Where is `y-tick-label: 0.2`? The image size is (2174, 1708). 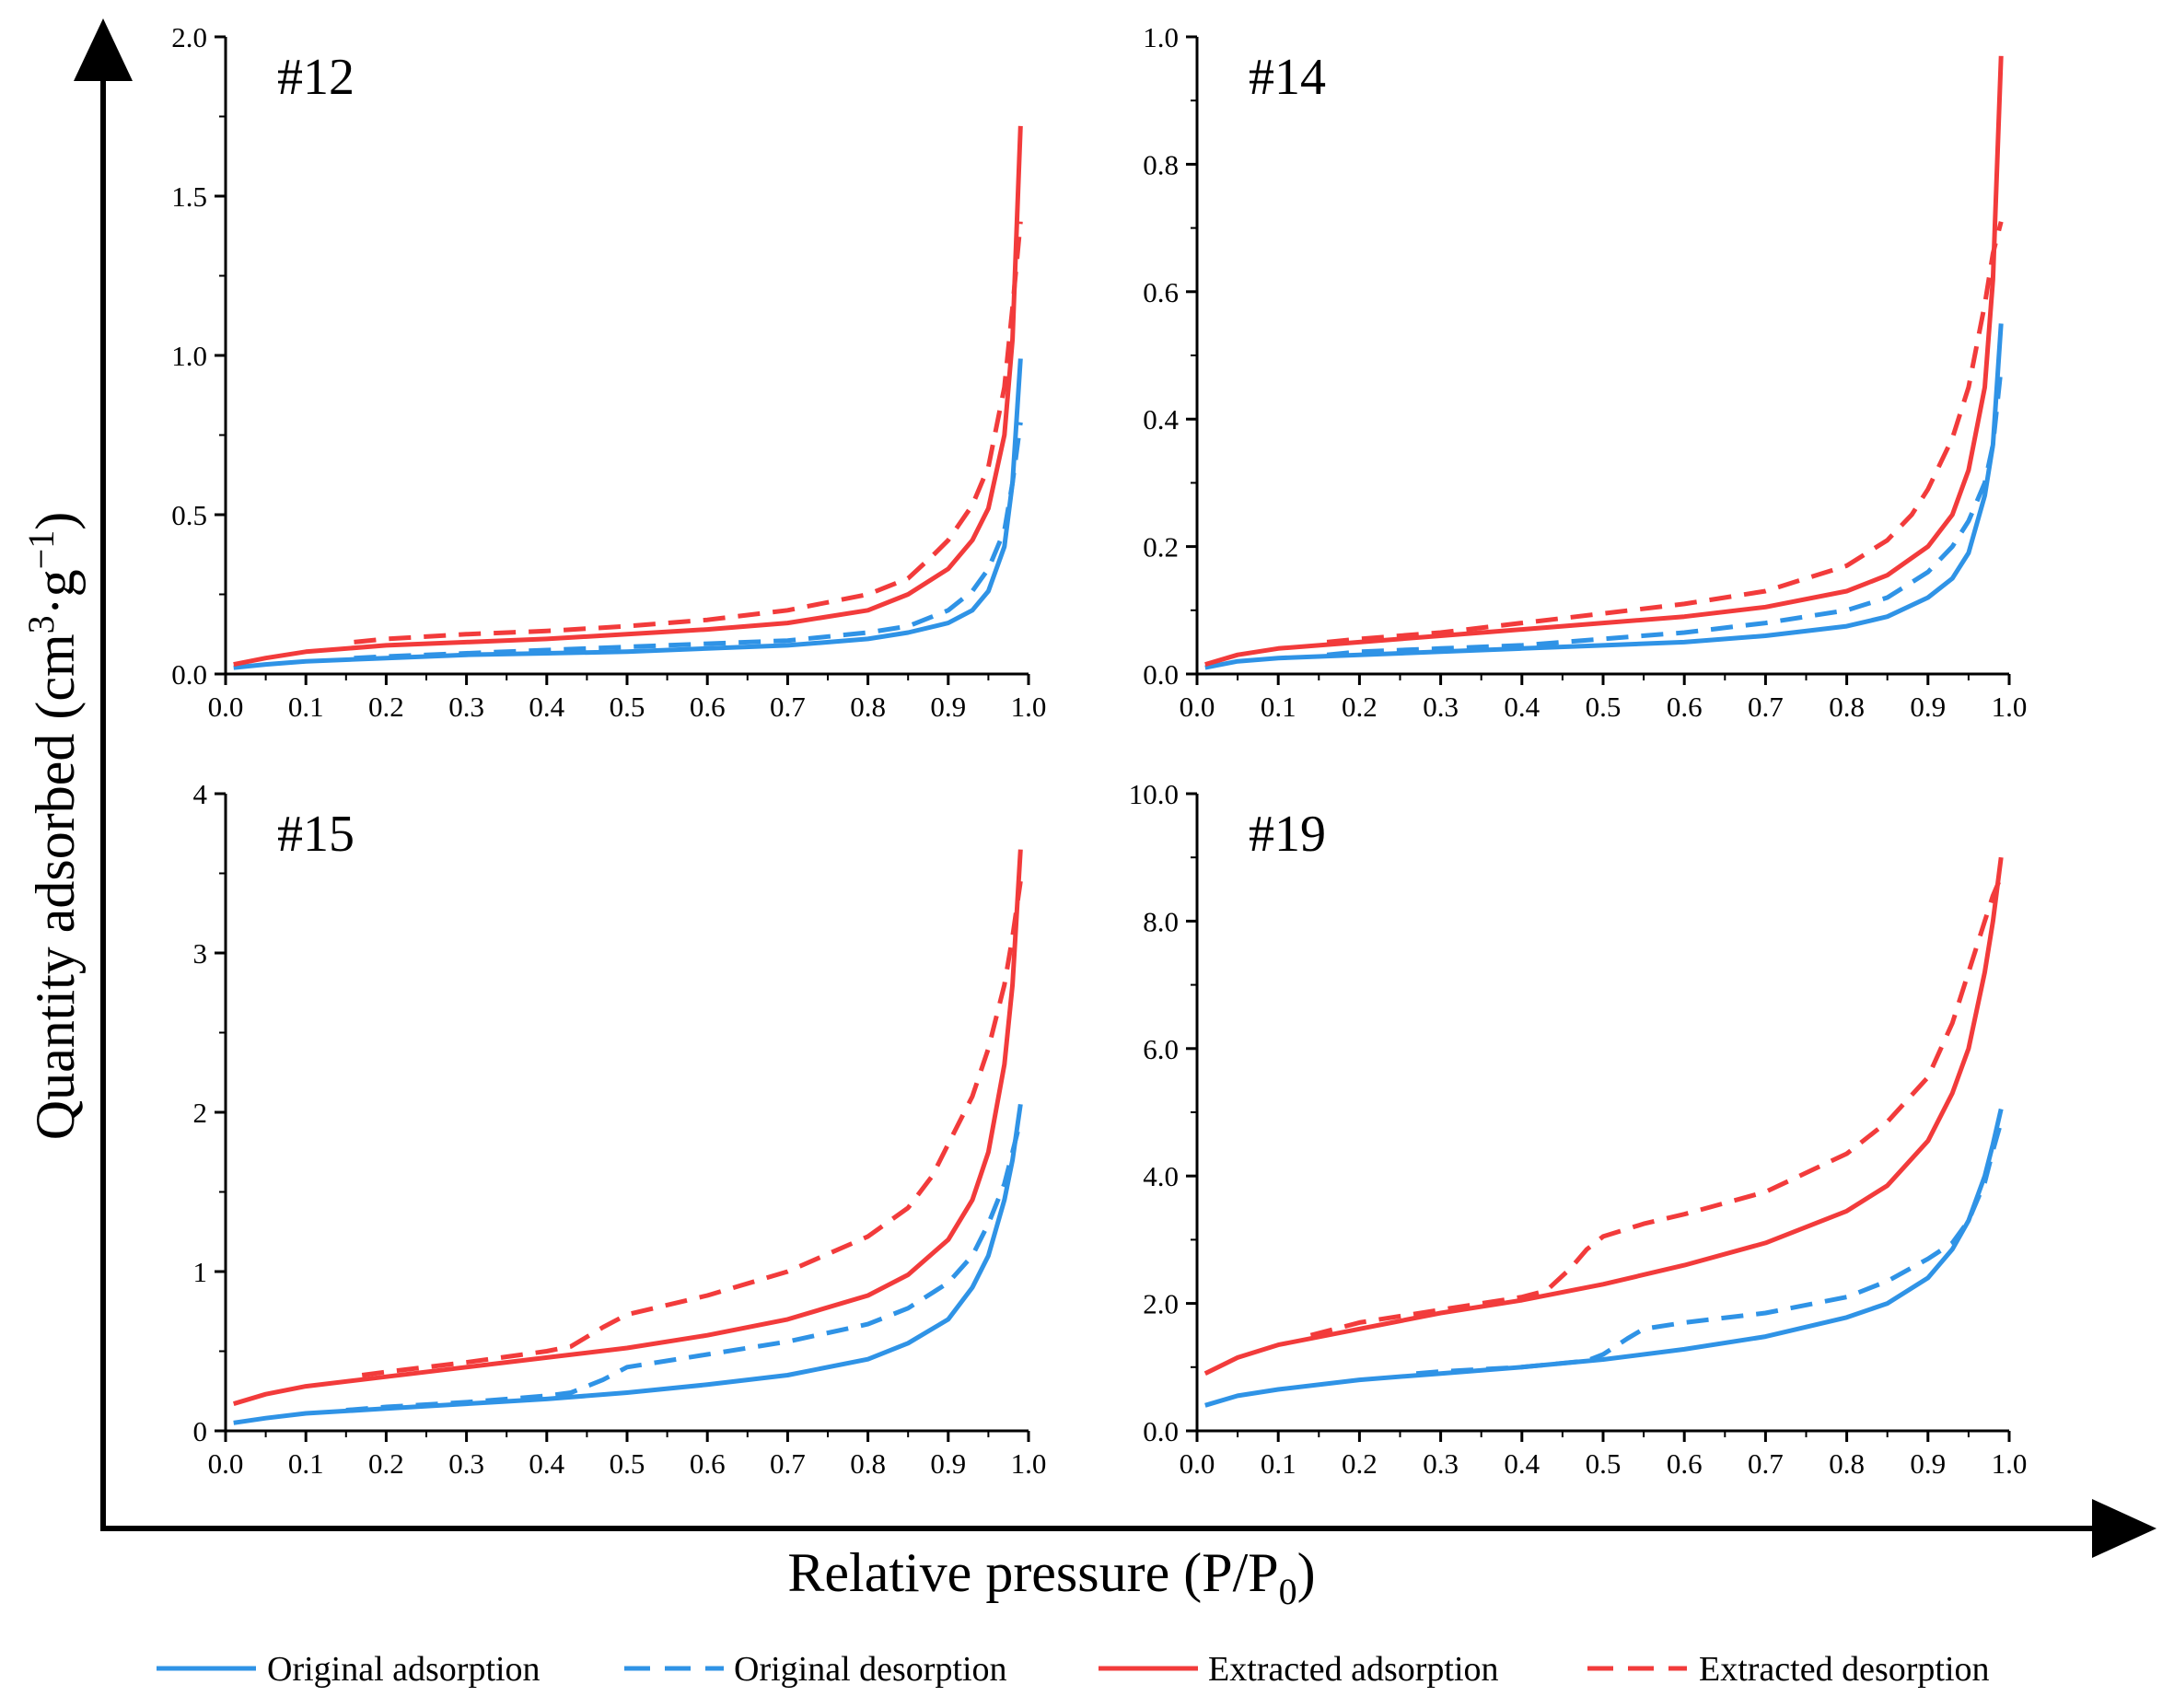
y-tick-label: 0.2 is located at coordinates (1161, 547).